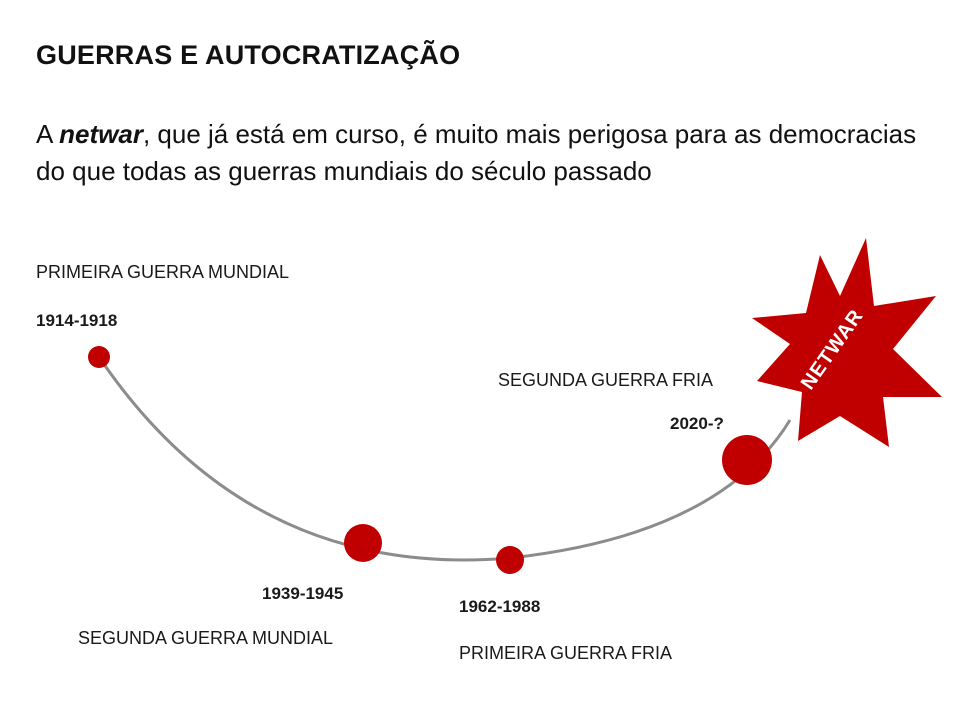  Describe the element at coordinates (697, 423) in the screenshot. I see `event-cold-war-2-period: 2020-?` at that location.